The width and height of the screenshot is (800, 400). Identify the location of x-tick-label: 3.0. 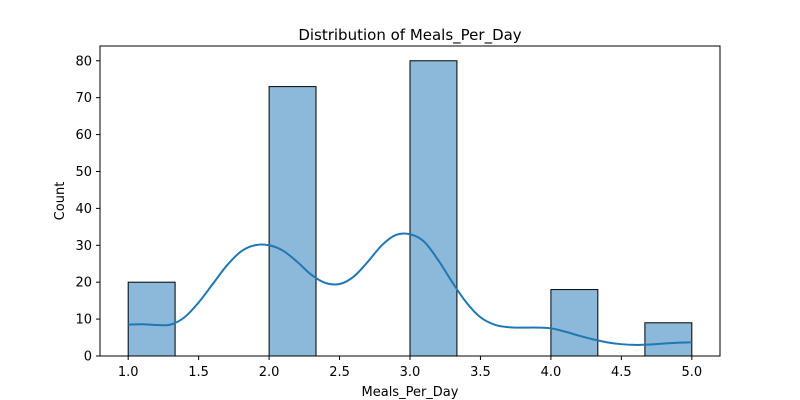
(410, 372).